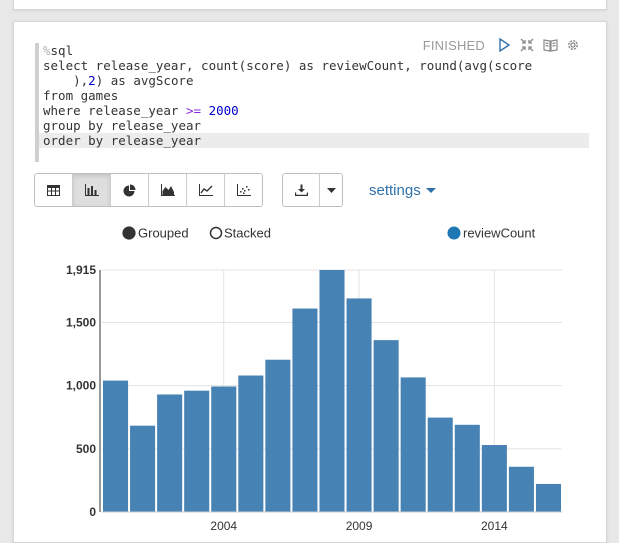  Describe the element at coordinates (453, 45) in the screenshot. I see `paragraph-status: FINISHED` at that location.